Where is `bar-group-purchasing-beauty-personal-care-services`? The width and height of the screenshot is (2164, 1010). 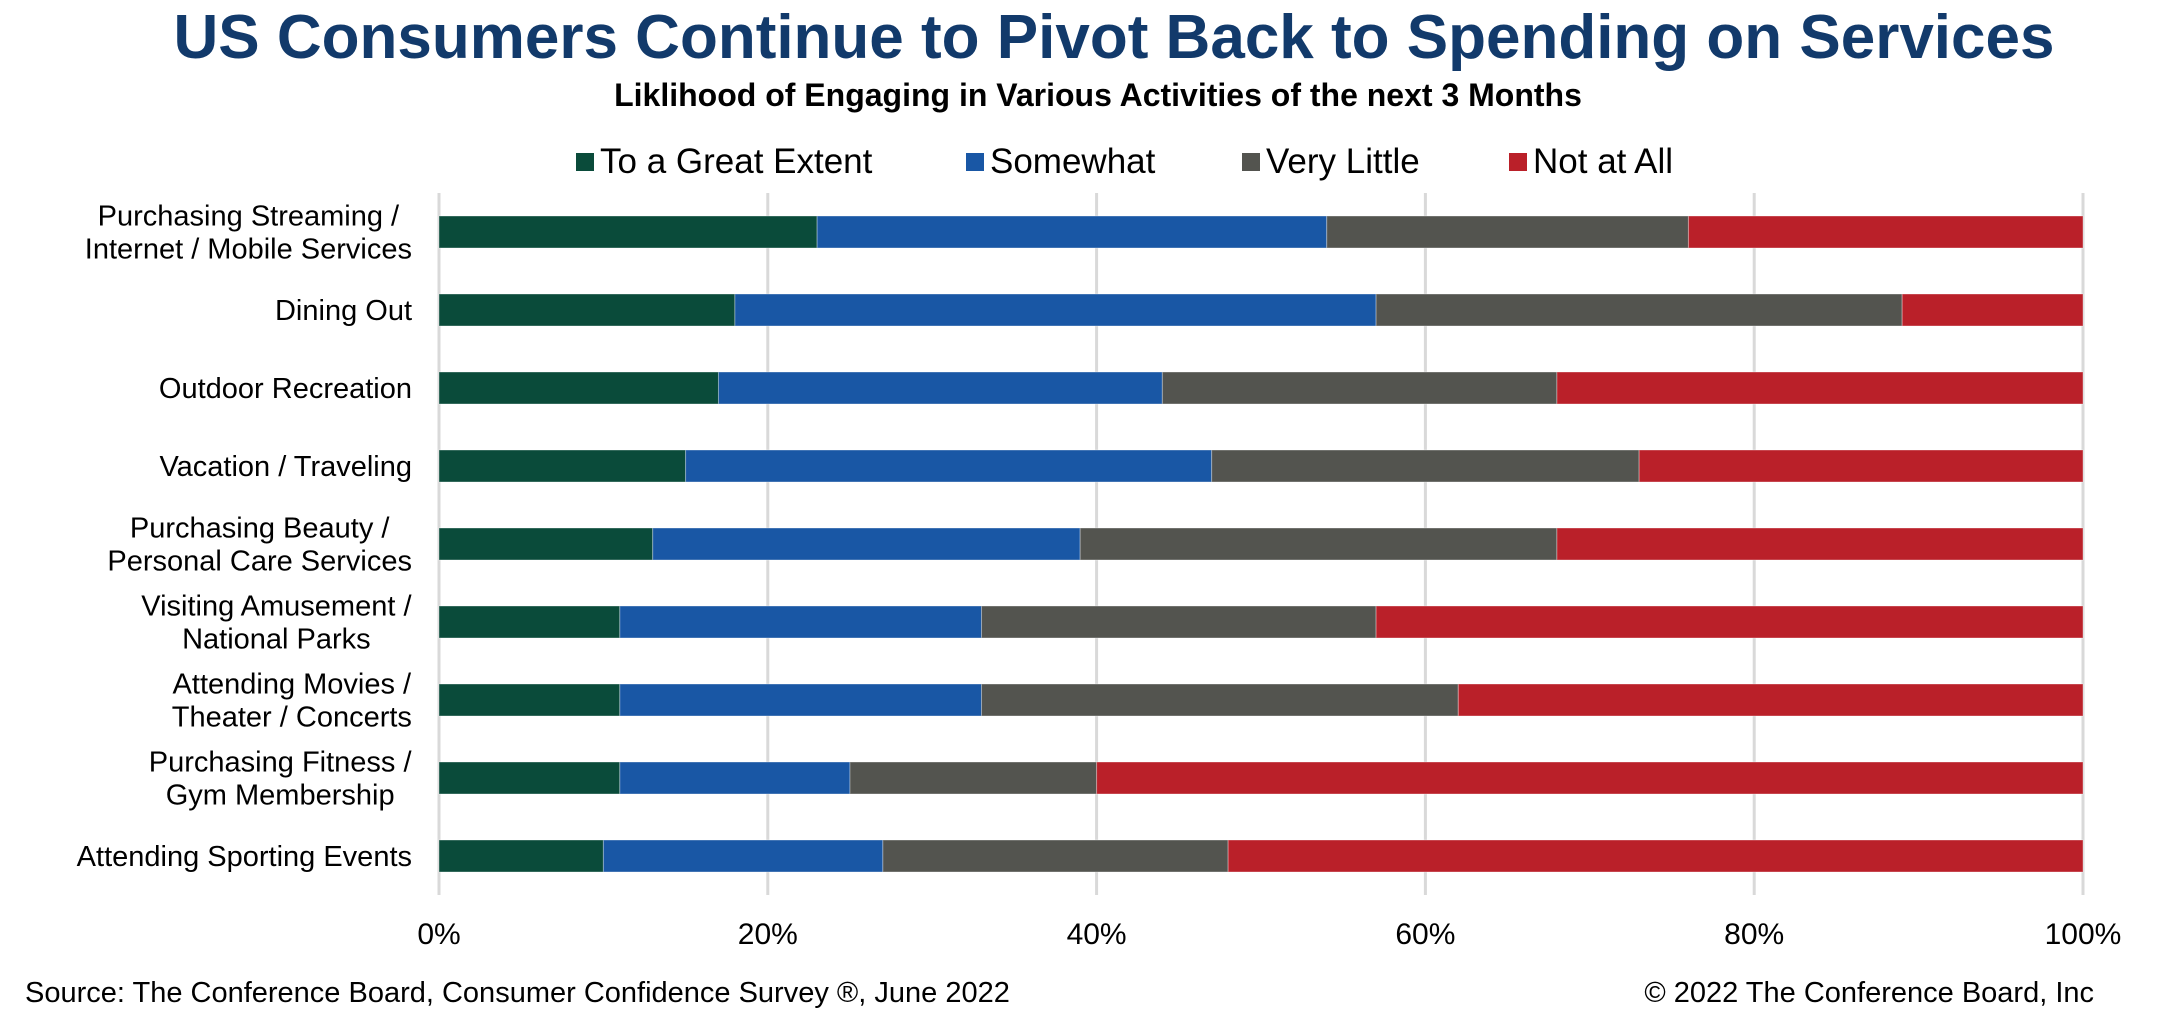
bar-group-purchasing-beauty-personal-care-services is located at coordinates (1261, 544).